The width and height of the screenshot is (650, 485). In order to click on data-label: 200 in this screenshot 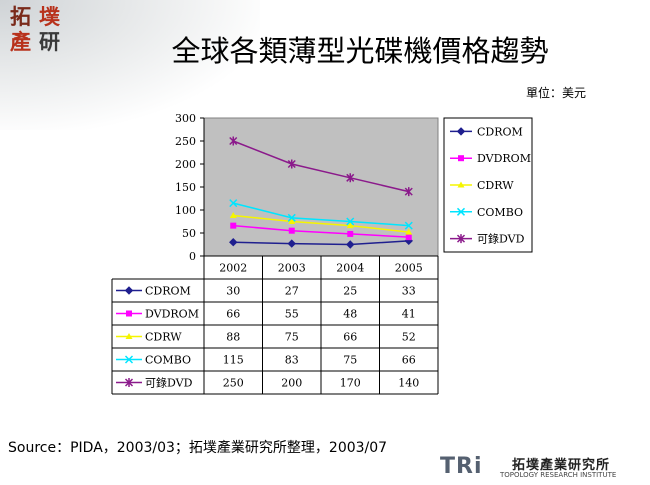, I will do `click(291, 383)`.